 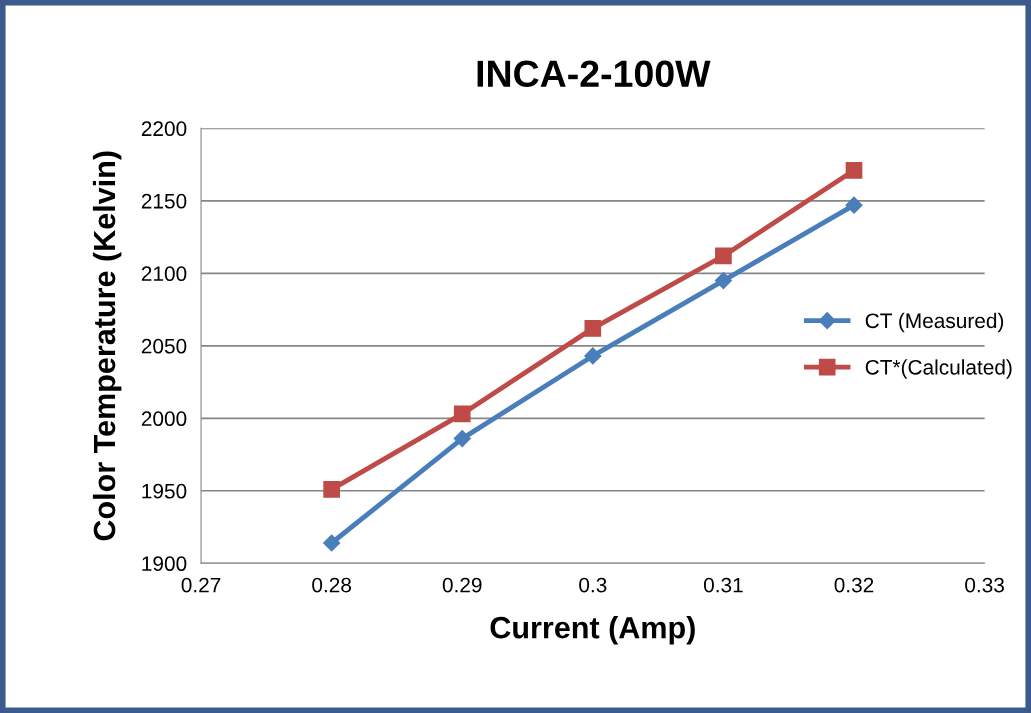 I want to click on x-tick-label: 0.28, so click(x=332, y=585).